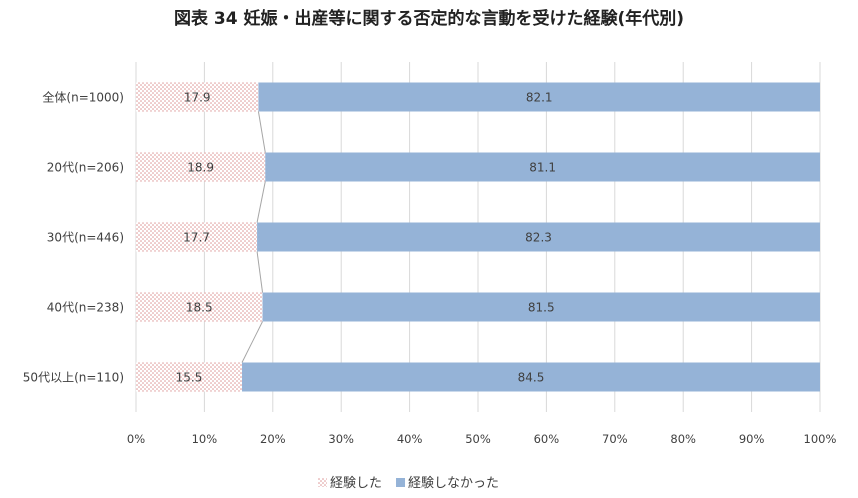 This screenshot has height=498, width=858. What do you see at coordinates (85, 168) in the screenshot?
I see `category-label: 20代(n=206)` at bounding box center [85, 168].